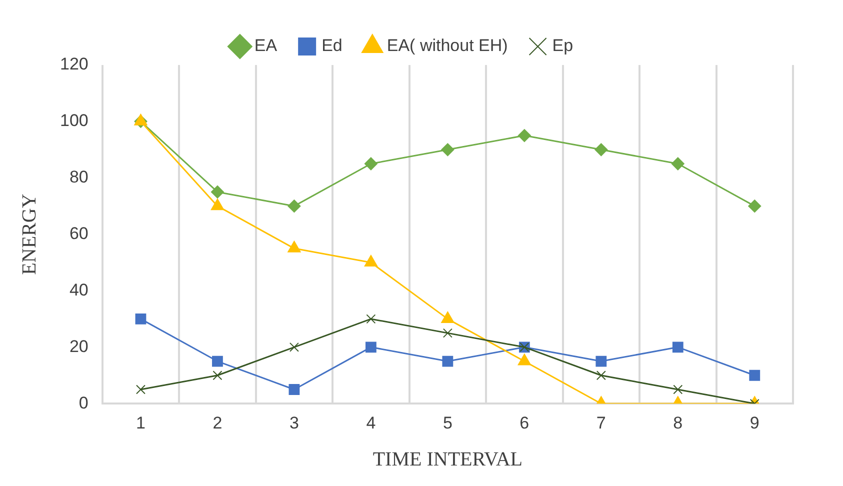  What do you see at coordinates (78, 290) in the screenshot?
I see `y-tick-label: 40` at bounding box center [78, 290].